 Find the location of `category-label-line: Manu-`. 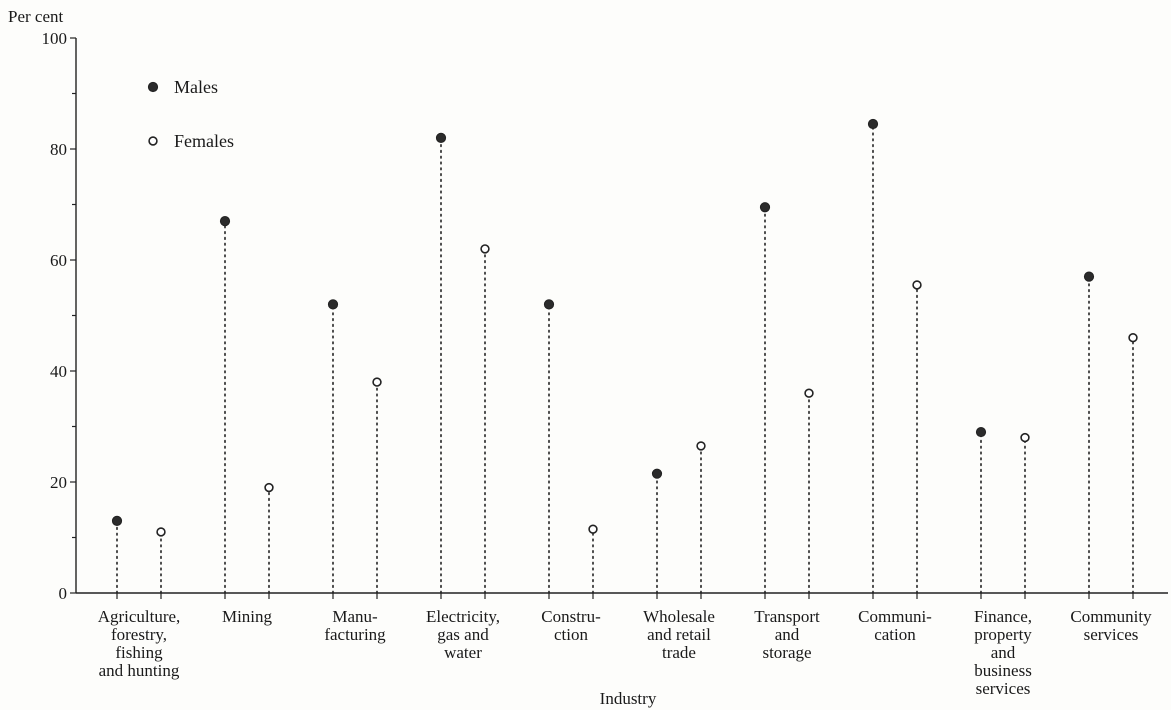

category-label-line: Manu- is located at coordinates (355, 616).